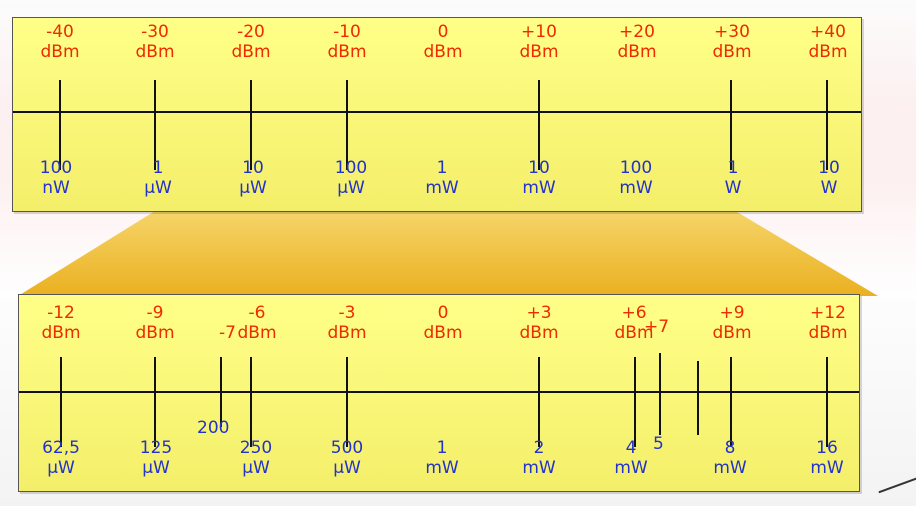 The height and width of the screenshot is (506, 916). What do you see at coordinates (539, 323) in the screenshot?
I see `bottom-dbm-label: +3 dBm` at bounding box center [539, 323].